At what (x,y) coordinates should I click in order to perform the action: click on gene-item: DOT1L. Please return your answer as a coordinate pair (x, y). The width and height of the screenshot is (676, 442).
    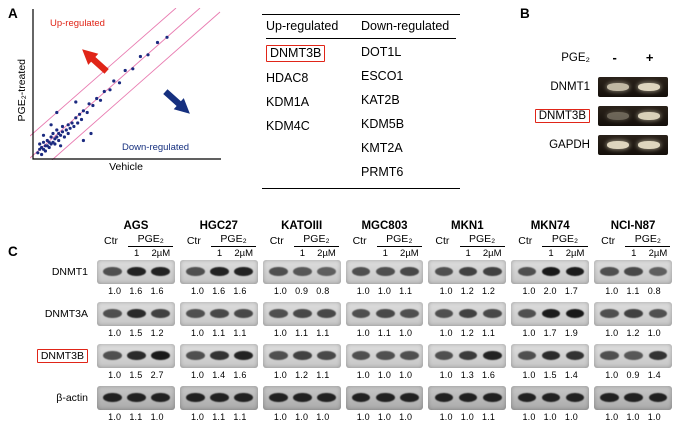
    Looking at the image, I should click on (381, 52).